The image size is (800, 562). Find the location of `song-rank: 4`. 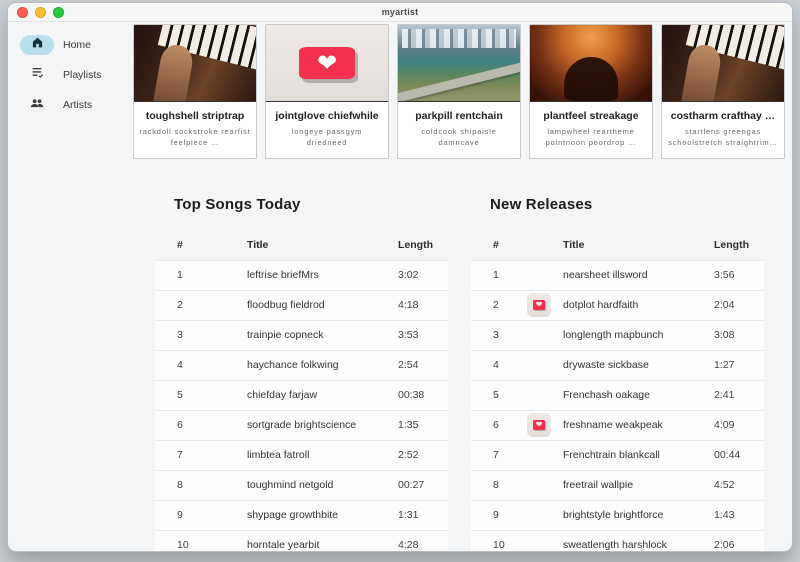

song-rank: 4 is located at coordinates (496, 365).